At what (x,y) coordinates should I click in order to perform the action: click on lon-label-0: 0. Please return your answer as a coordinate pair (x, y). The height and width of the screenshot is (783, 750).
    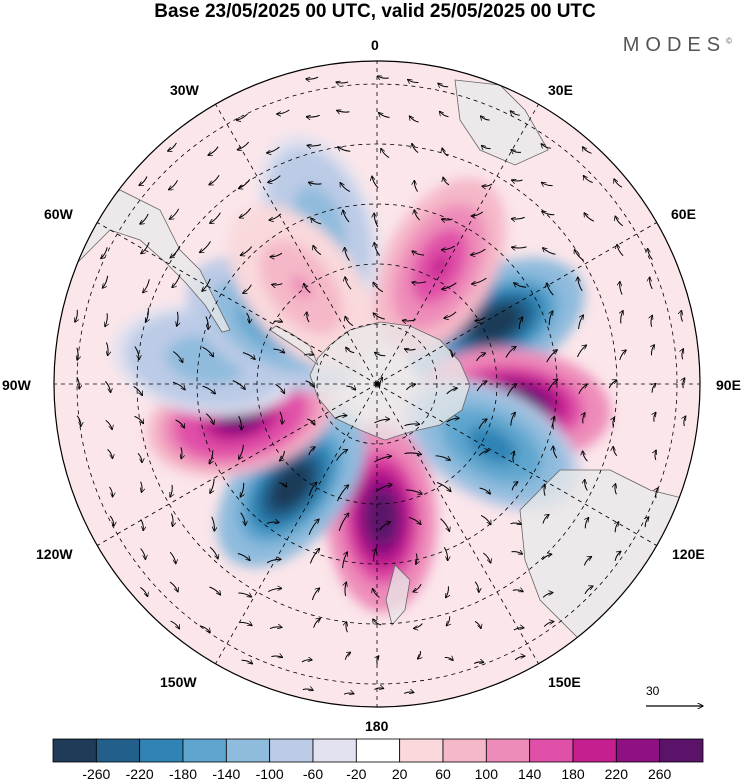
    Looking at the image, I should click on (375, 45).